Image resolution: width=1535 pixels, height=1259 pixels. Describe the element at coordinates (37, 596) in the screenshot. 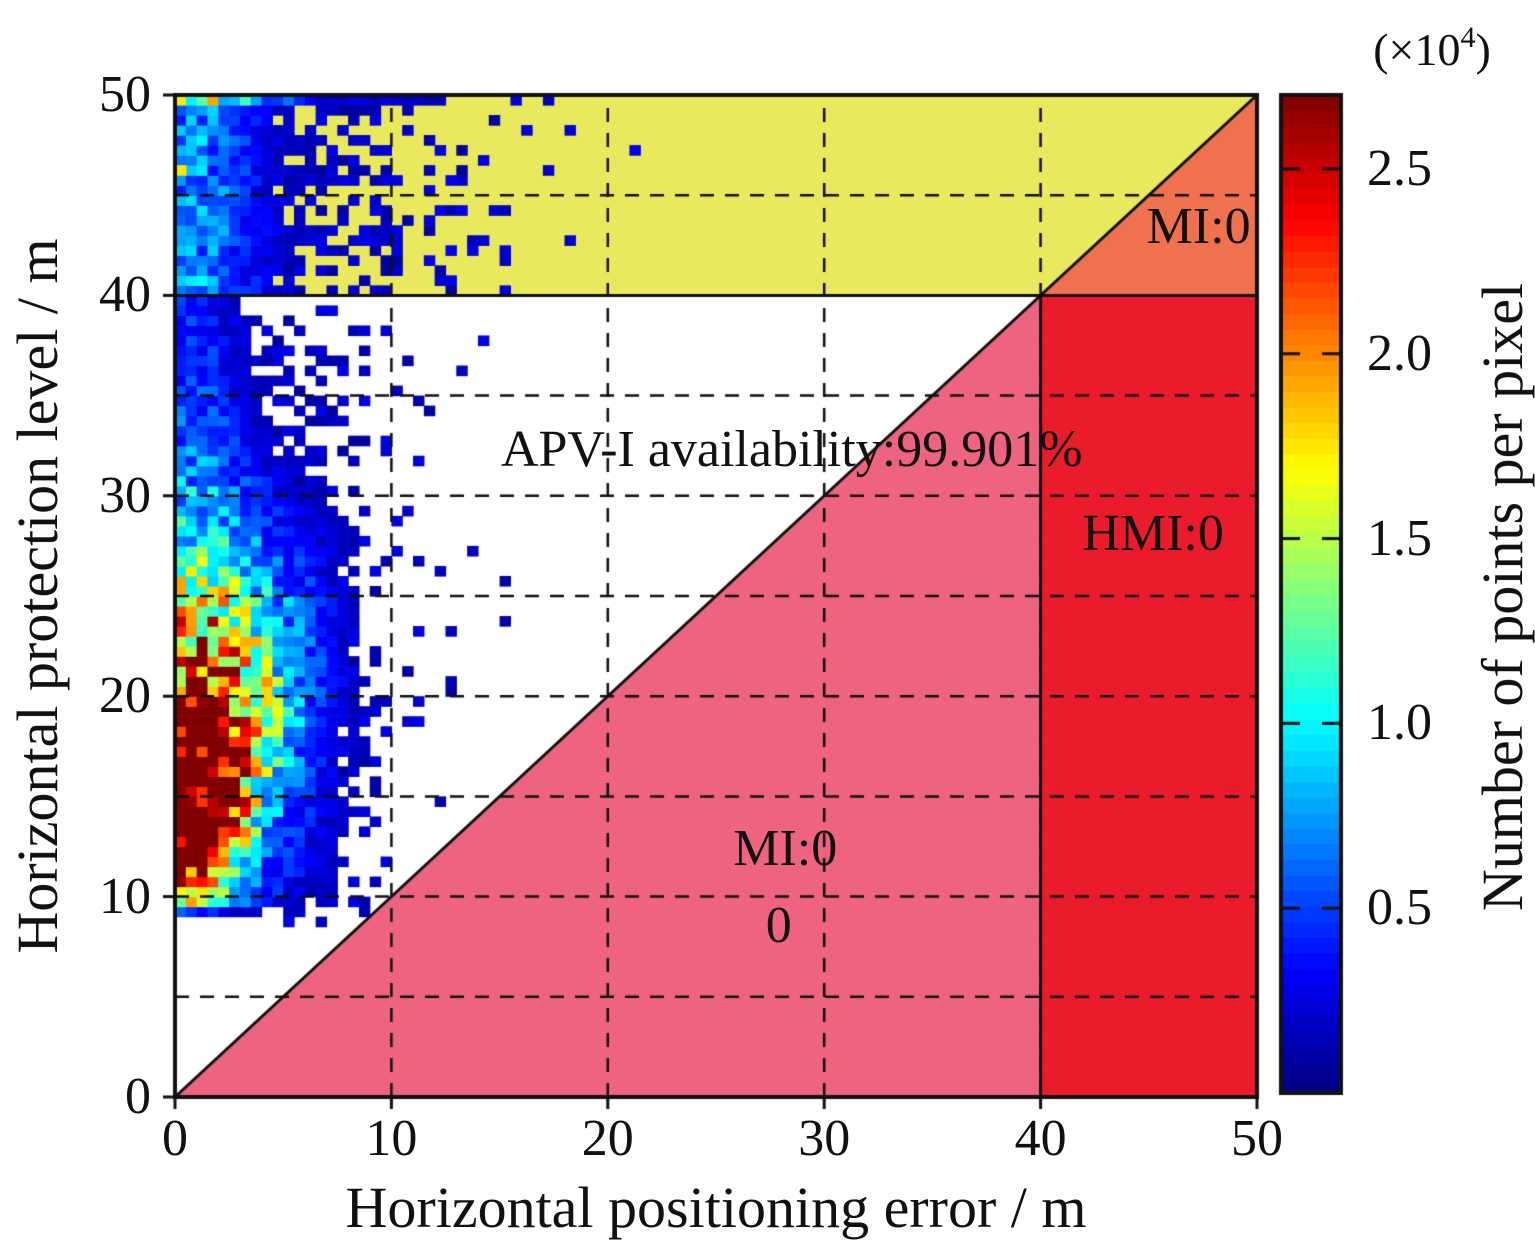

I see `y-axis-title: Horizontal protection level / m` at that location.